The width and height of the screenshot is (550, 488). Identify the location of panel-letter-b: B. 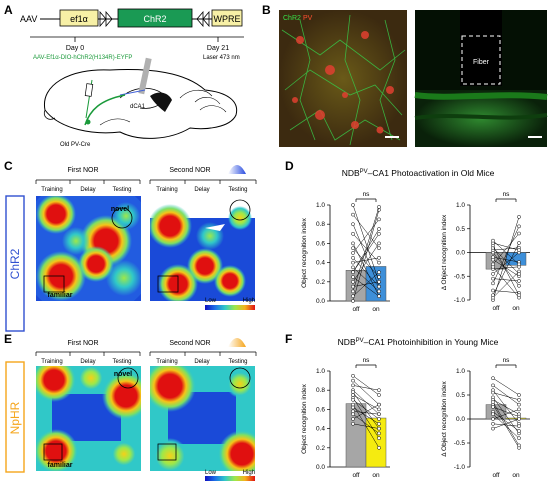
(266, 10).